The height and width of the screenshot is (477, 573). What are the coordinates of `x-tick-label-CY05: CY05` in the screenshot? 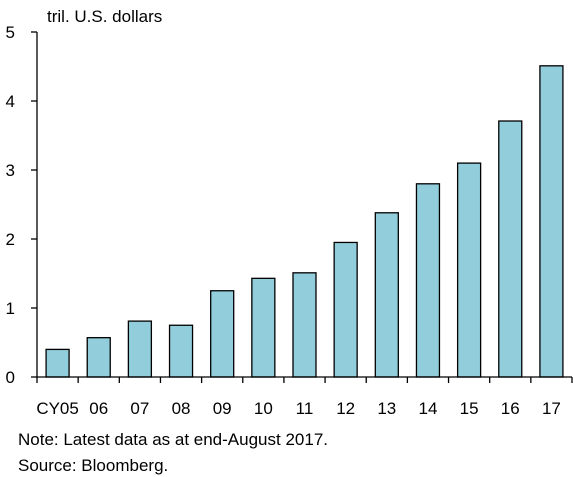 It's located at (57, 408).